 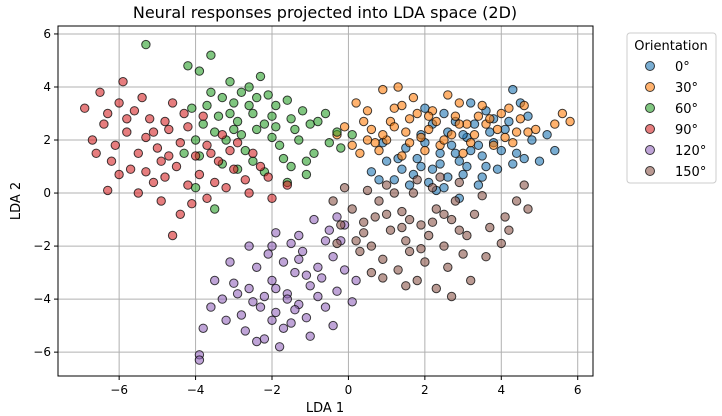 What do you see at coordinates (349, 390) in the screenshot?
I see `x-tick-label: 0` at bounding box center [349, 390].